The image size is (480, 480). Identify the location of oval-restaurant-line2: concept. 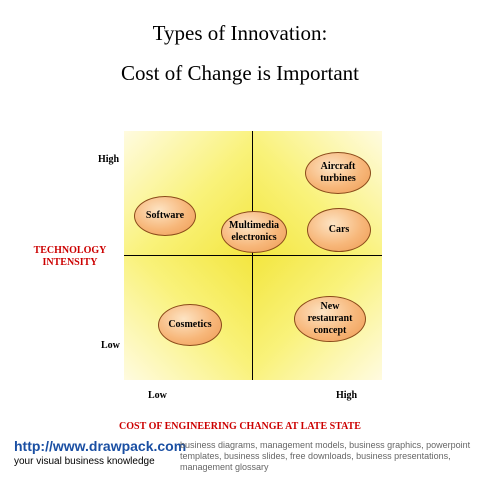
(330, 330).